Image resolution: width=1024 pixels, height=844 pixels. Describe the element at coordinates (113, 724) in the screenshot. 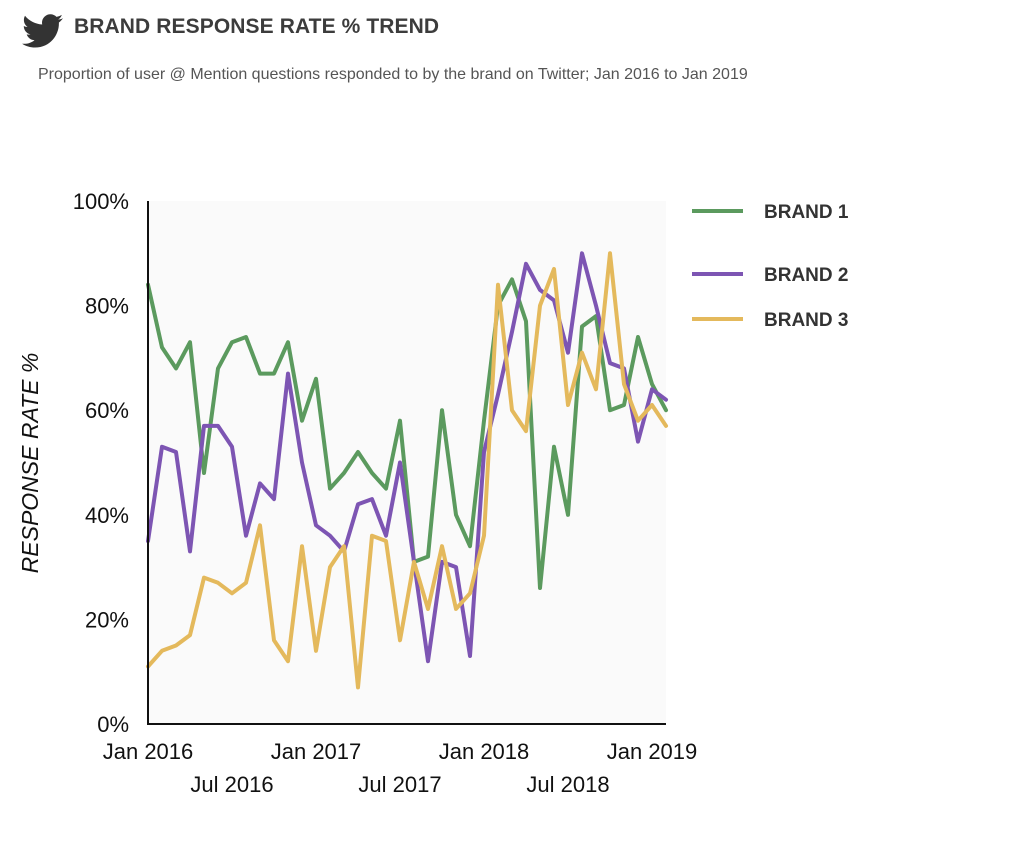

I see `y-tick-label: 0%` at that location.